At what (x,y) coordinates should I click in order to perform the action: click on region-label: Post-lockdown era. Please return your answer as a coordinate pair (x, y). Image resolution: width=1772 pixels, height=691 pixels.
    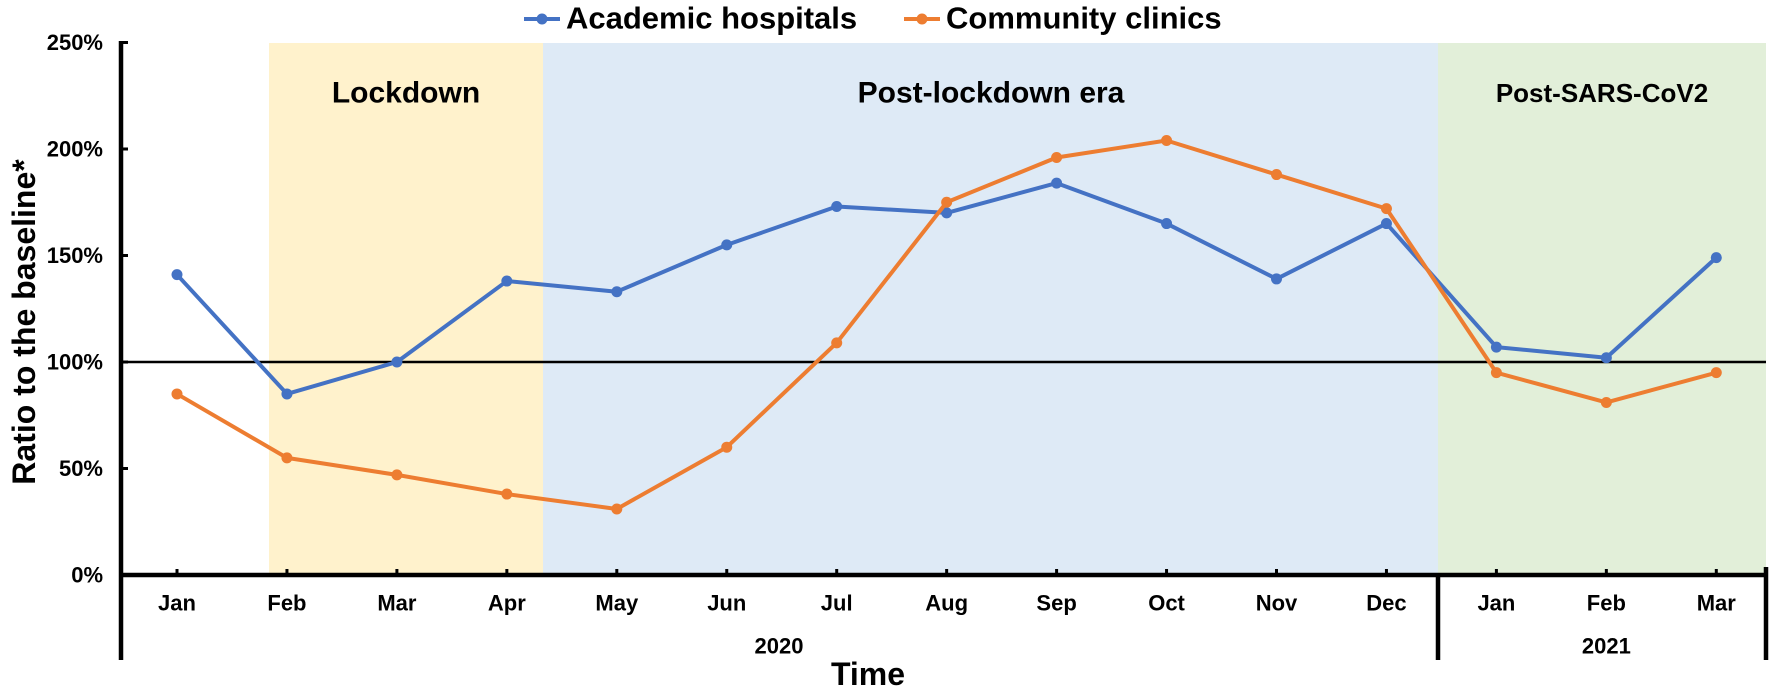
    Looking at the image, I should click on (991, 93).